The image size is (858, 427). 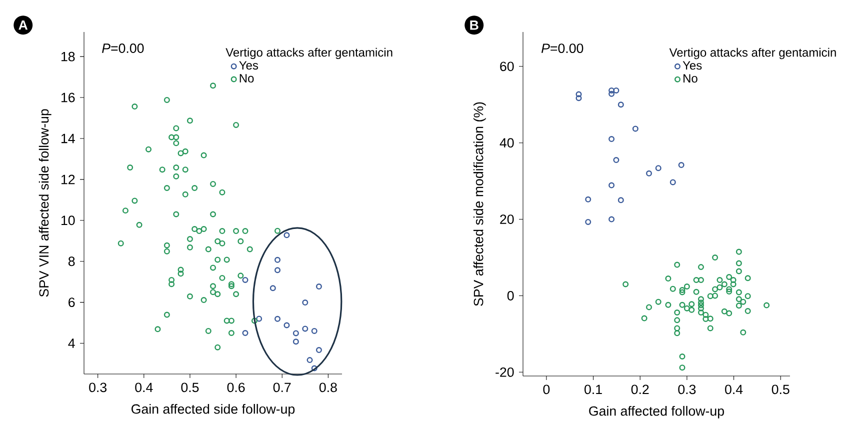 I want to click on x-tick-label: 0.4, so click(x=734, y=389).